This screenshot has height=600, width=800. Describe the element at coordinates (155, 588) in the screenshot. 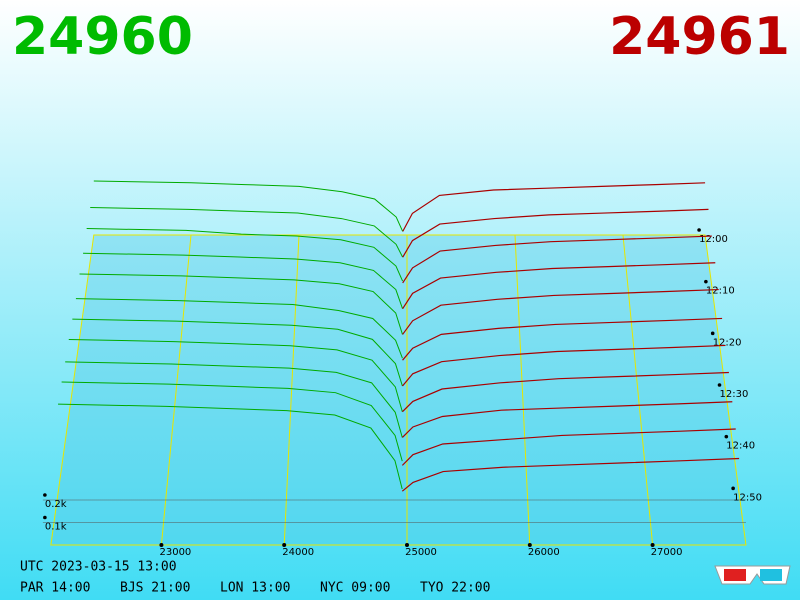

I see `zone-time: BJS 21:00` at that location.